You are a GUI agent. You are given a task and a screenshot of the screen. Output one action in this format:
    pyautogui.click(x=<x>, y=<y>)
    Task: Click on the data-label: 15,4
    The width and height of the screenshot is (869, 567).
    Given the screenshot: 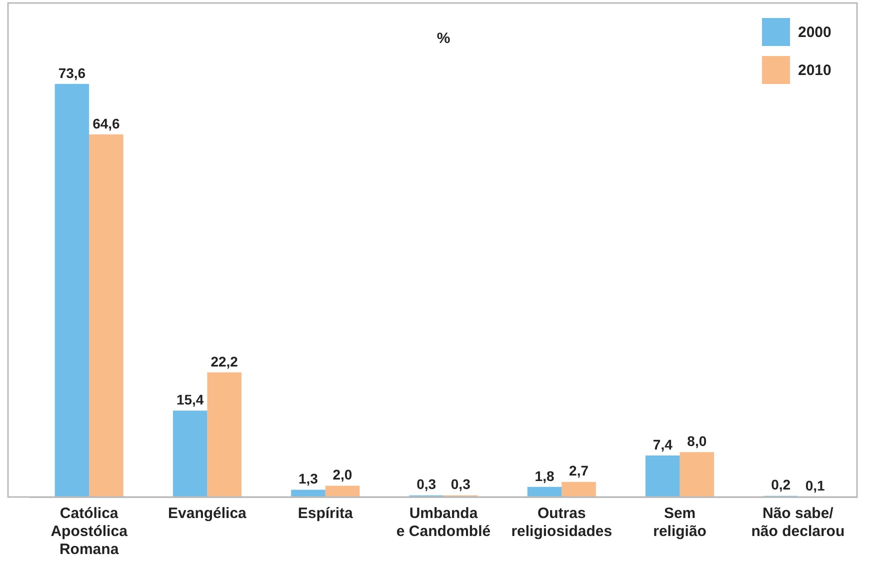 What is the action you would take?
    pyautogui.click(x=190, y=399)
    